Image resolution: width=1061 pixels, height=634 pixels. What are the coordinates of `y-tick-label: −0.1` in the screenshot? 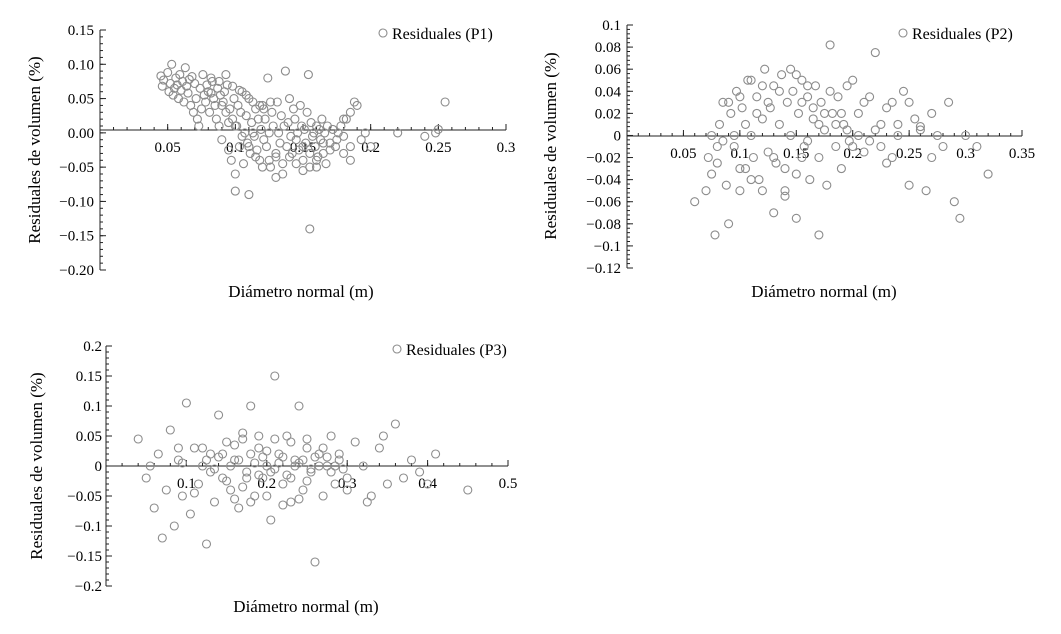 It's located at (607, 247).